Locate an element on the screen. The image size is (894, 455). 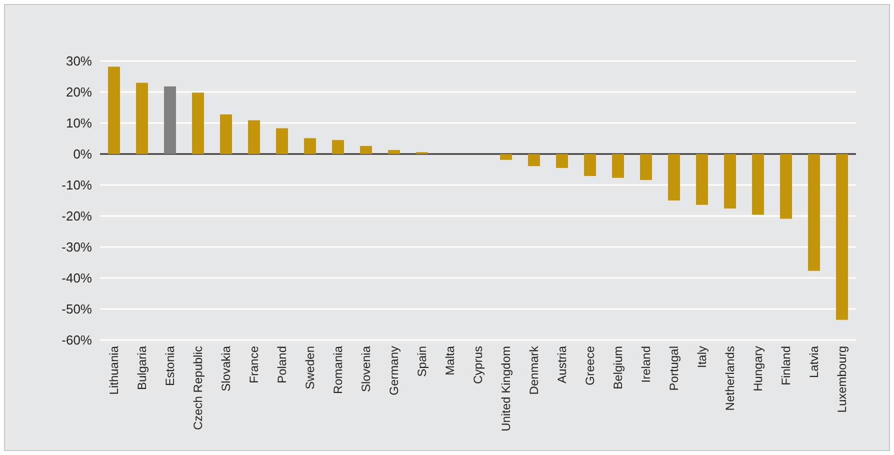
y-tick-label: -50% is located at coordinates (77, 309).